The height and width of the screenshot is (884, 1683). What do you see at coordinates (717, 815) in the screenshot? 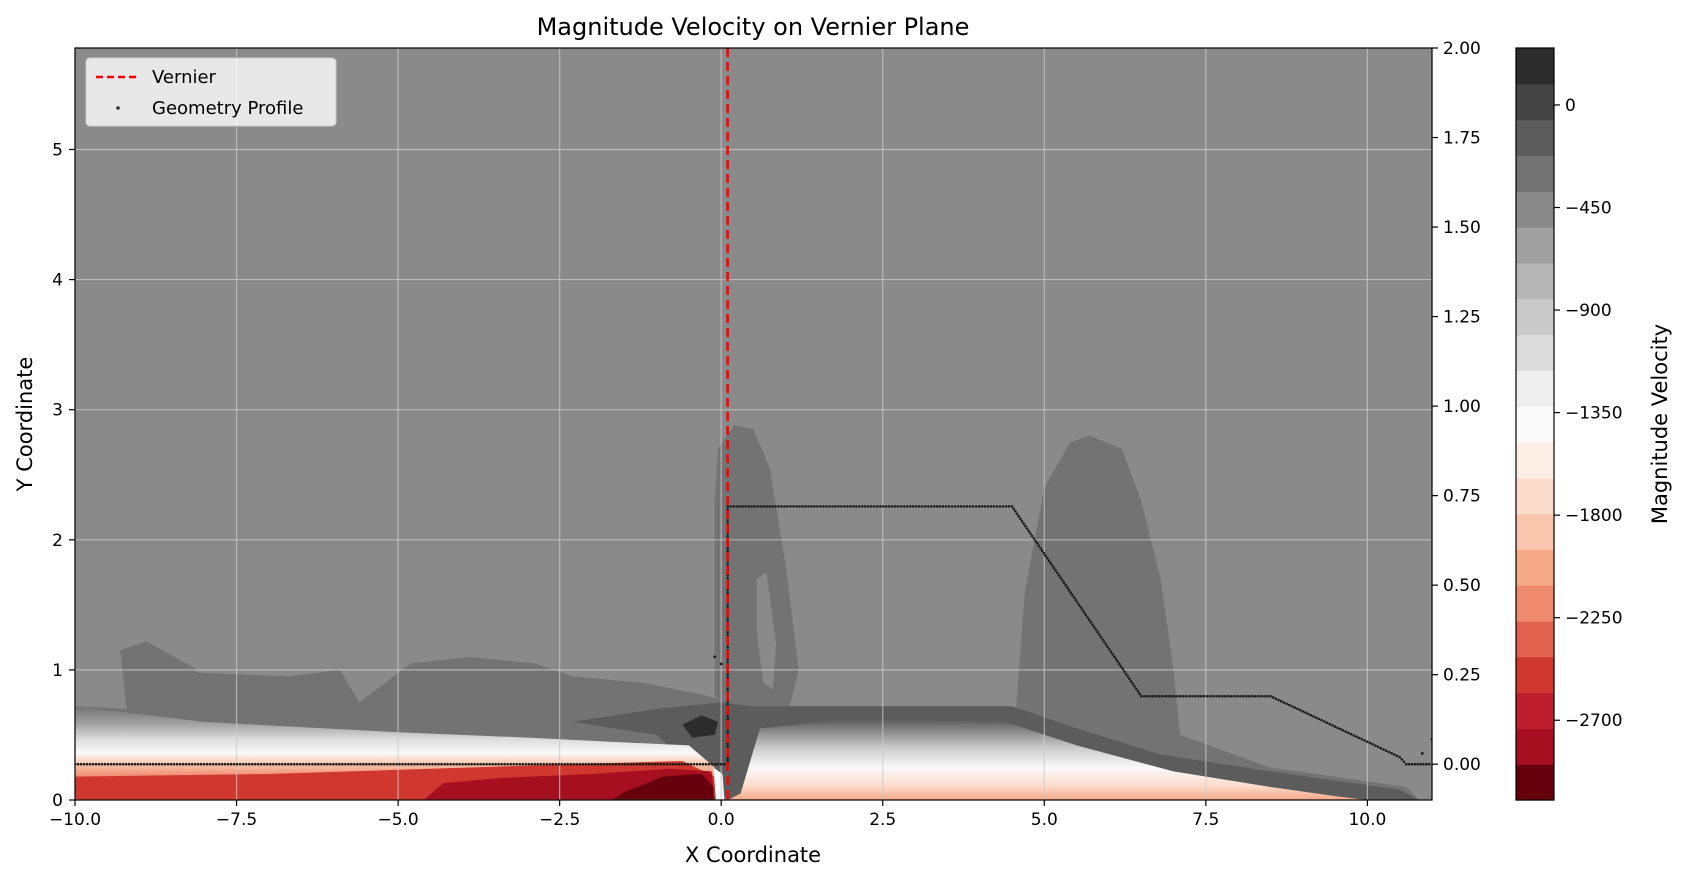
I see `x-axis-ticks: −10.0 −7.5 −5.0 −2.5 0.0 2.5 5.0 7.5 10.0` at bounding box center [717, 815].